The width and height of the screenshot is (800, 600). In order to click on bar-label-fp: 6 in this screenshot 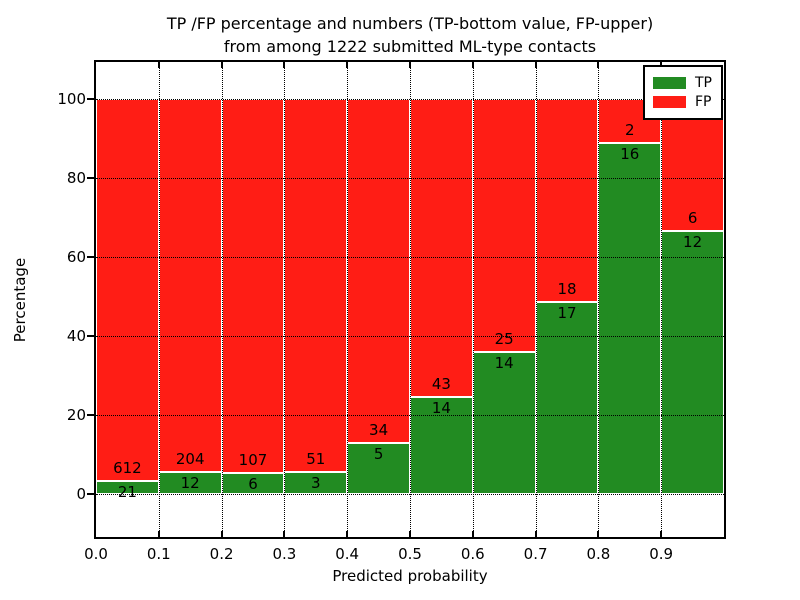, I will do `click(692, 217)`.